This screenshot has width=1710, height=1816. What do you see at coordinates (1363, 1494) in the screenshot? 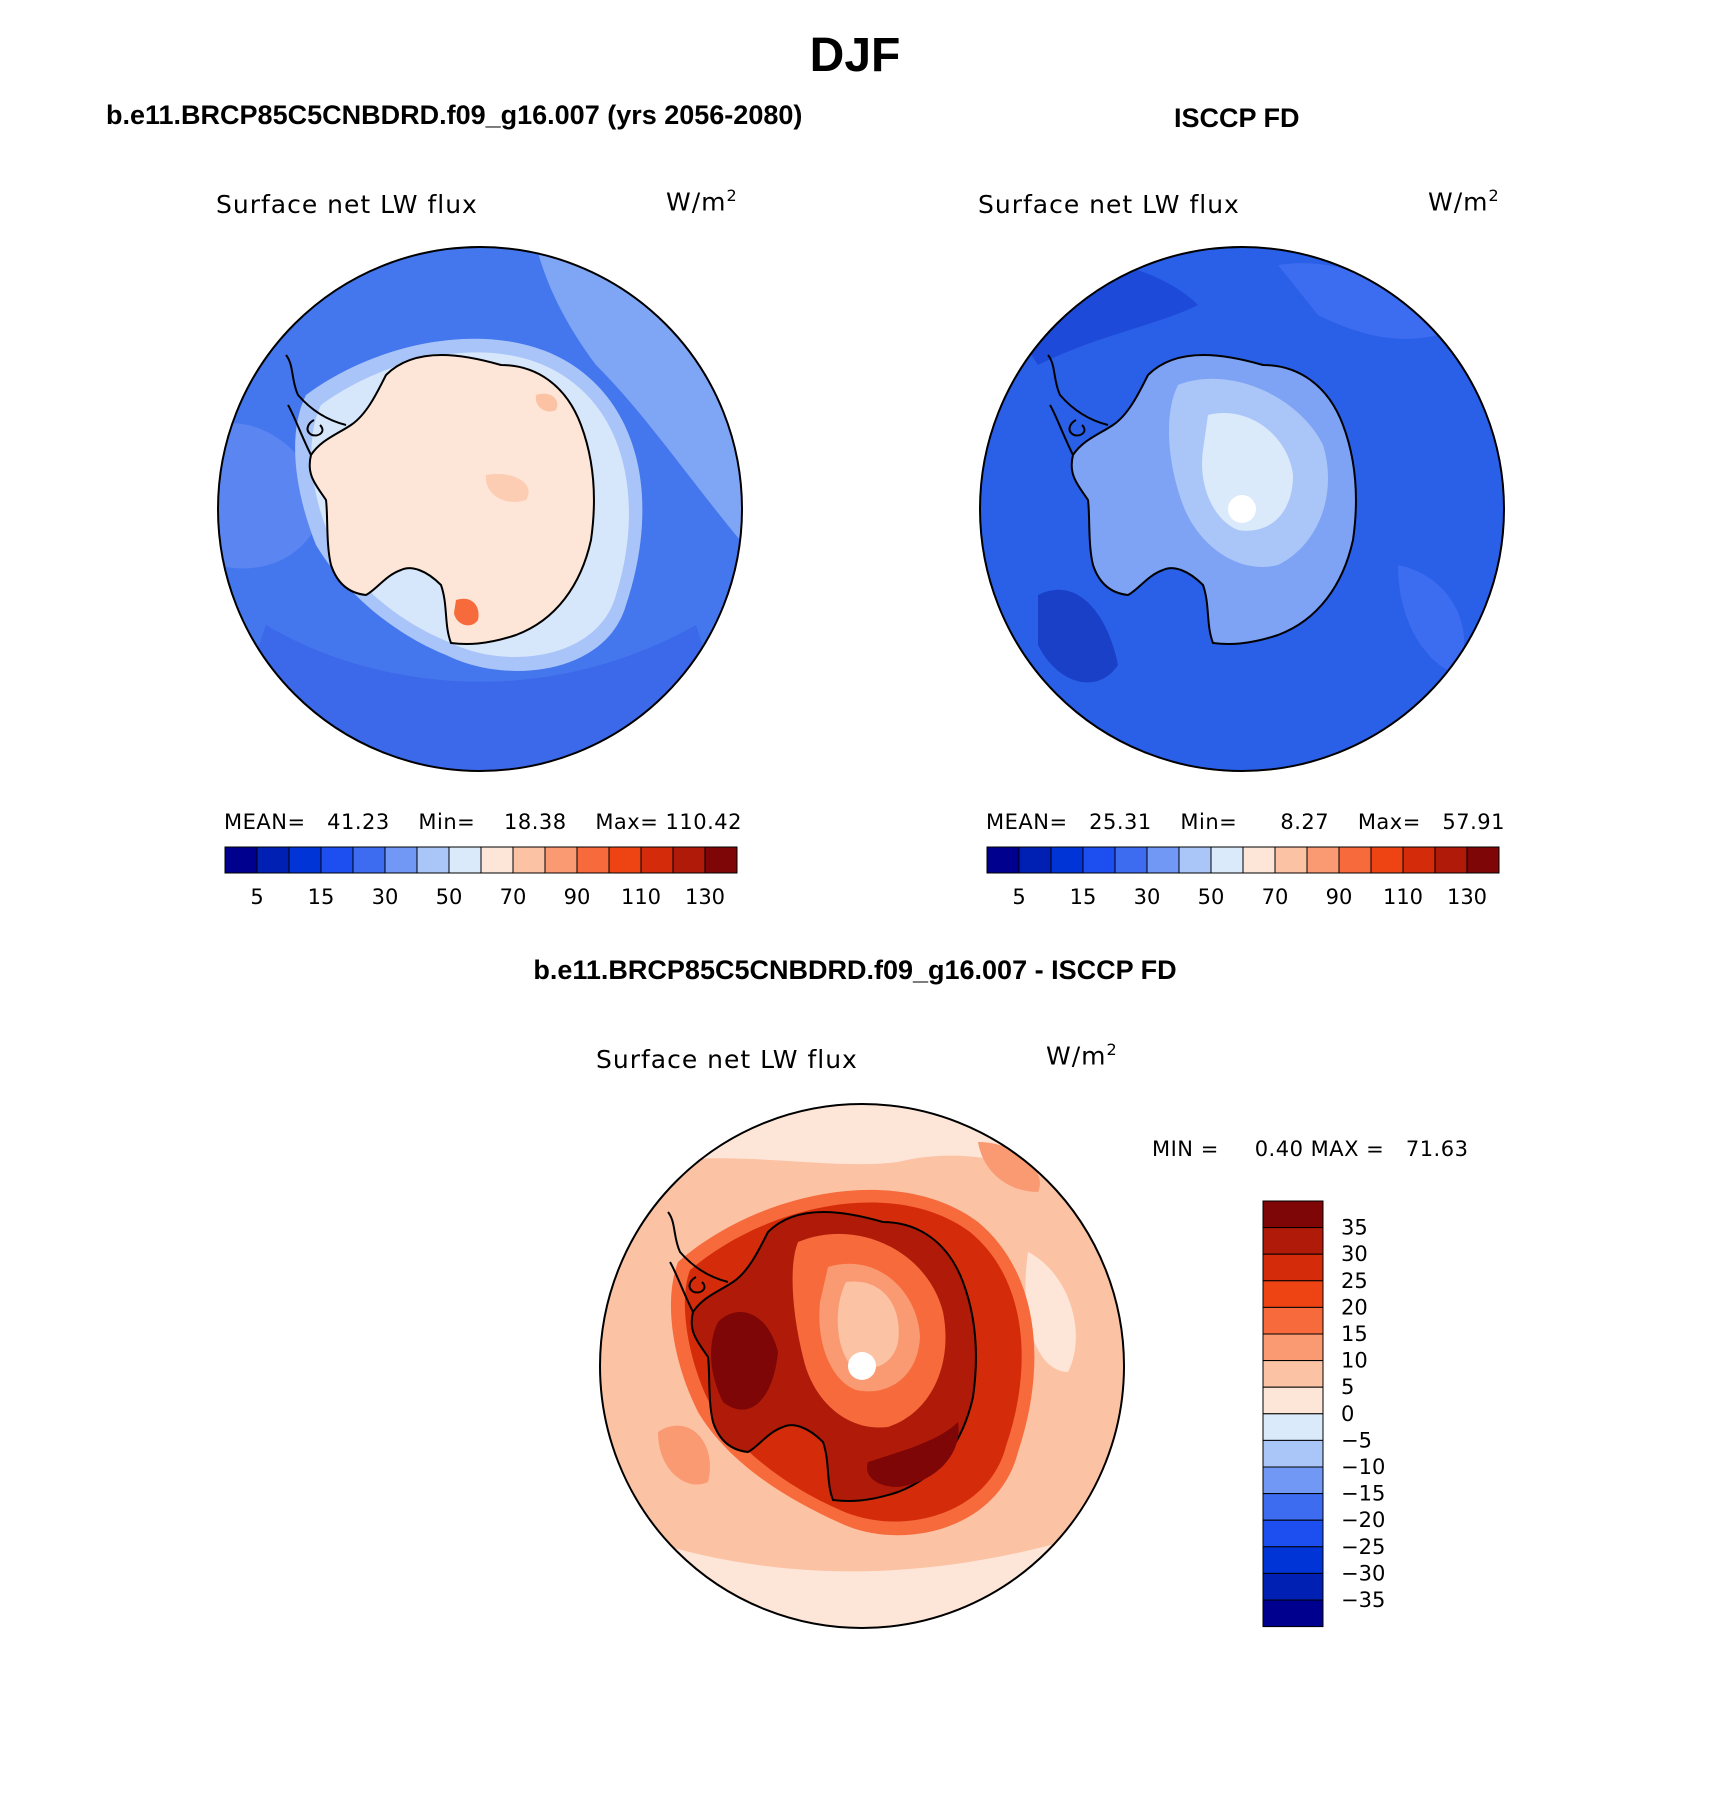
I see `colorbar-tick-label: −15` at bounding box center [1363, 1494].